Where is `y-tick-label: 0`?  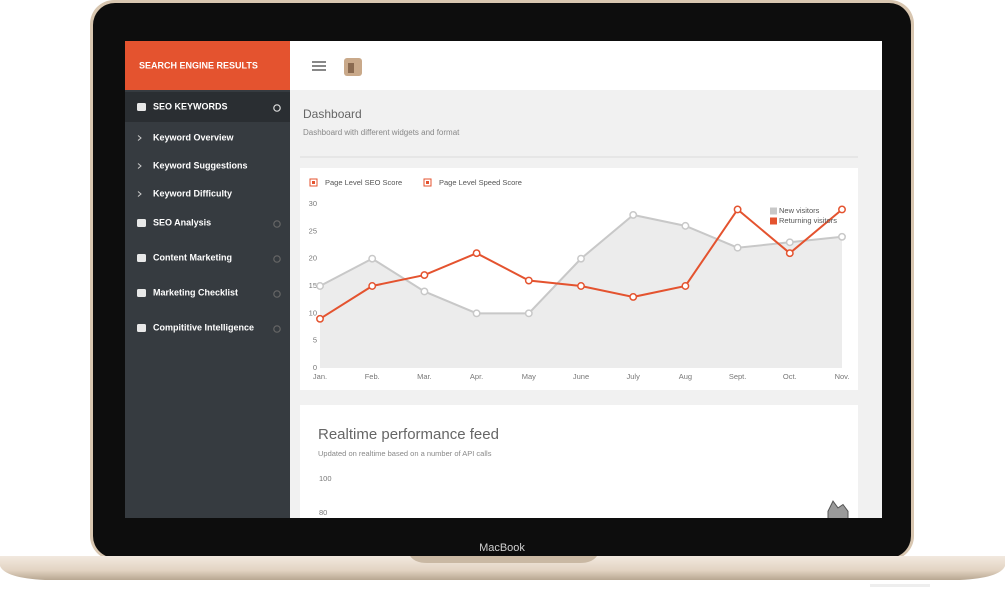 y-tick-label: 0 is located at coordinates (315, 367).